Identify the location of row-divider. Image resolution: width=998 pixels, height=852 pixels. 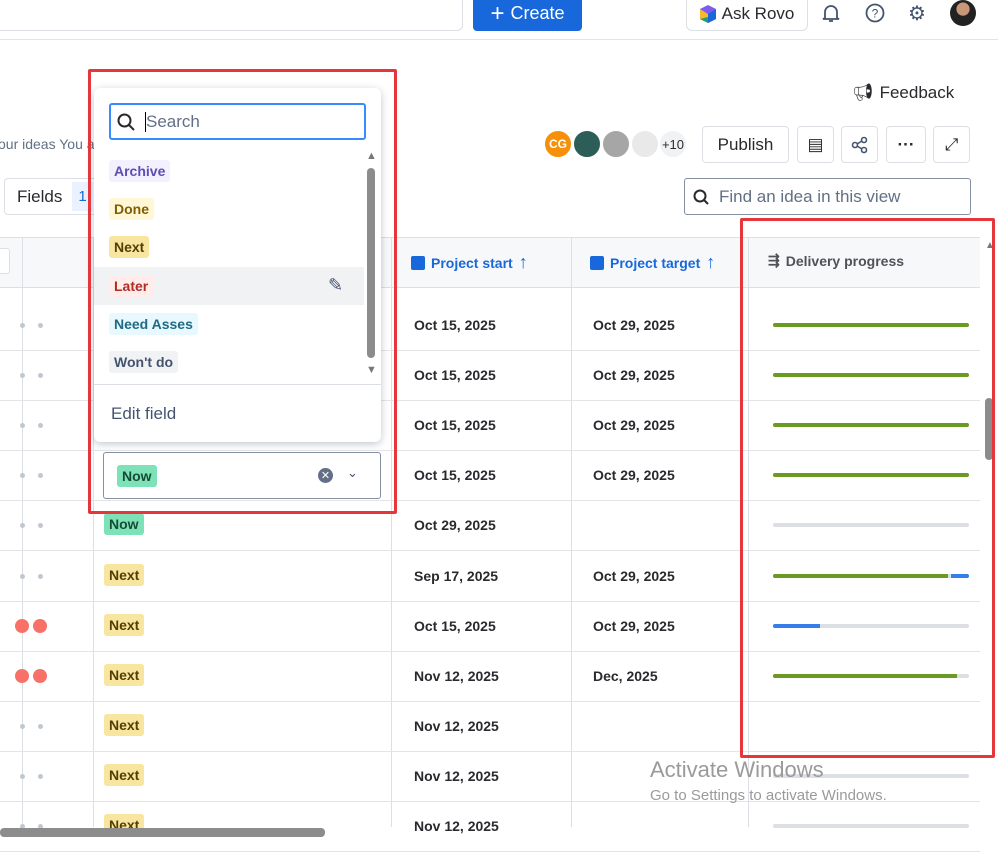
(490, 751).